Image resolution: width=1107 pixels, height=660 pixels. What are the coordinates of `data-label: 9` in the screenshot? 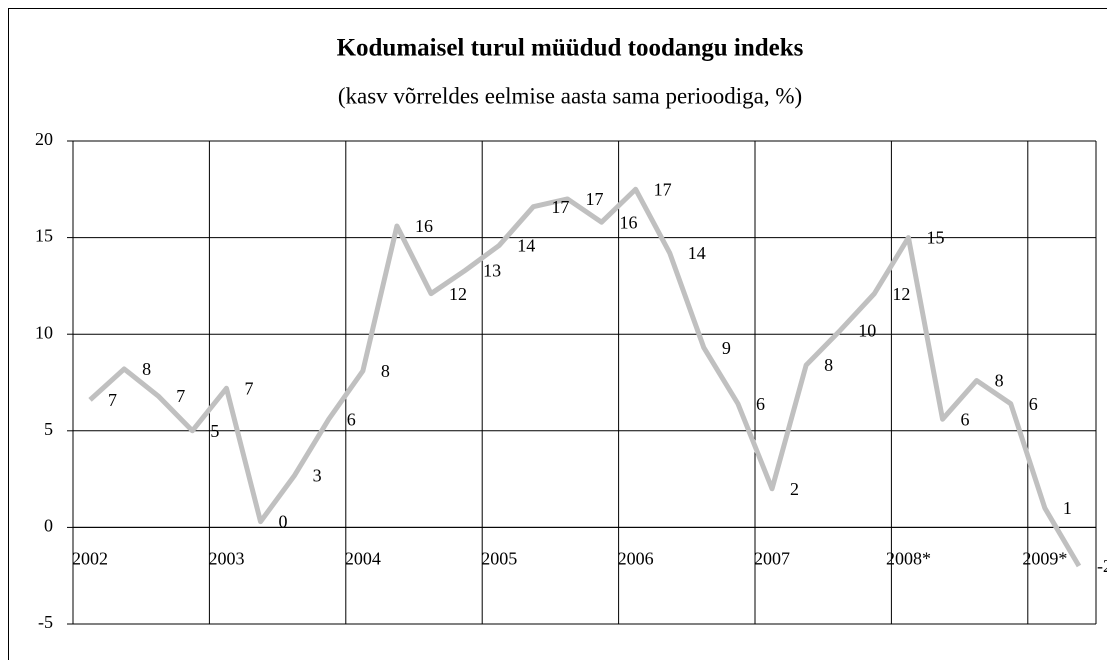 It's located at (726, 348).